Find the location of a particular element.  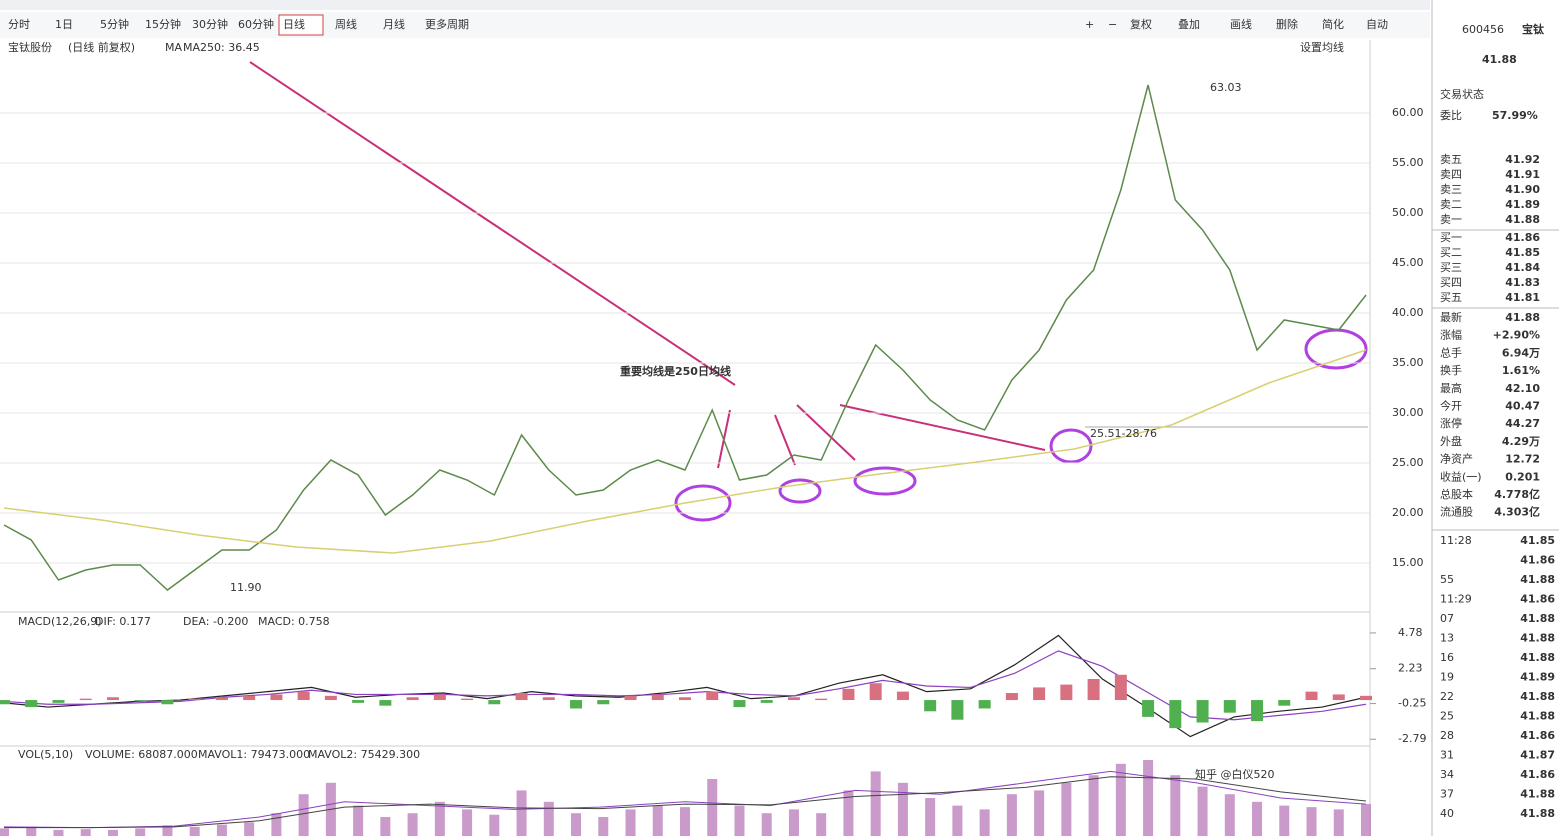

trade-time: 37 is located at coordinates (1447, 794).